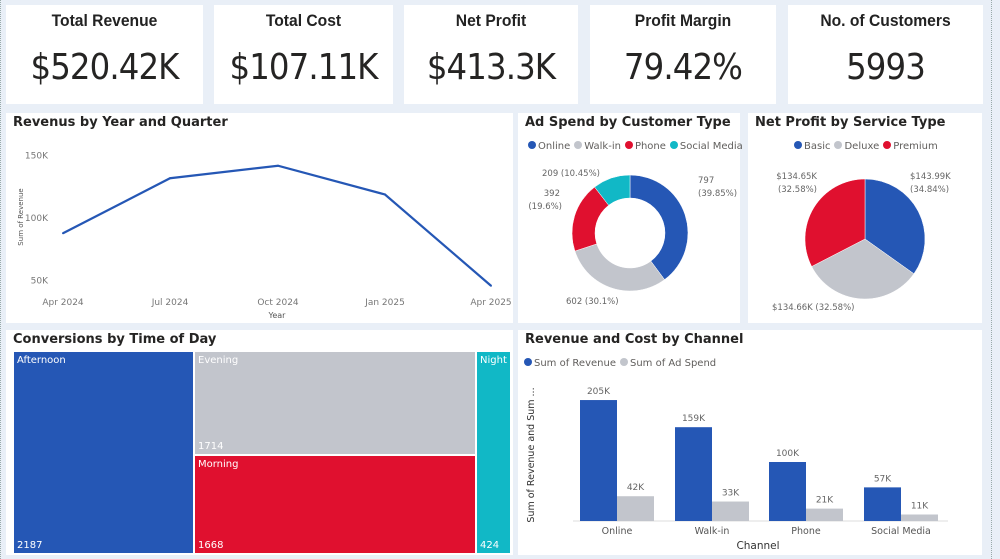  I want to click on kpi-value: $520.42K, so click(104, 67).